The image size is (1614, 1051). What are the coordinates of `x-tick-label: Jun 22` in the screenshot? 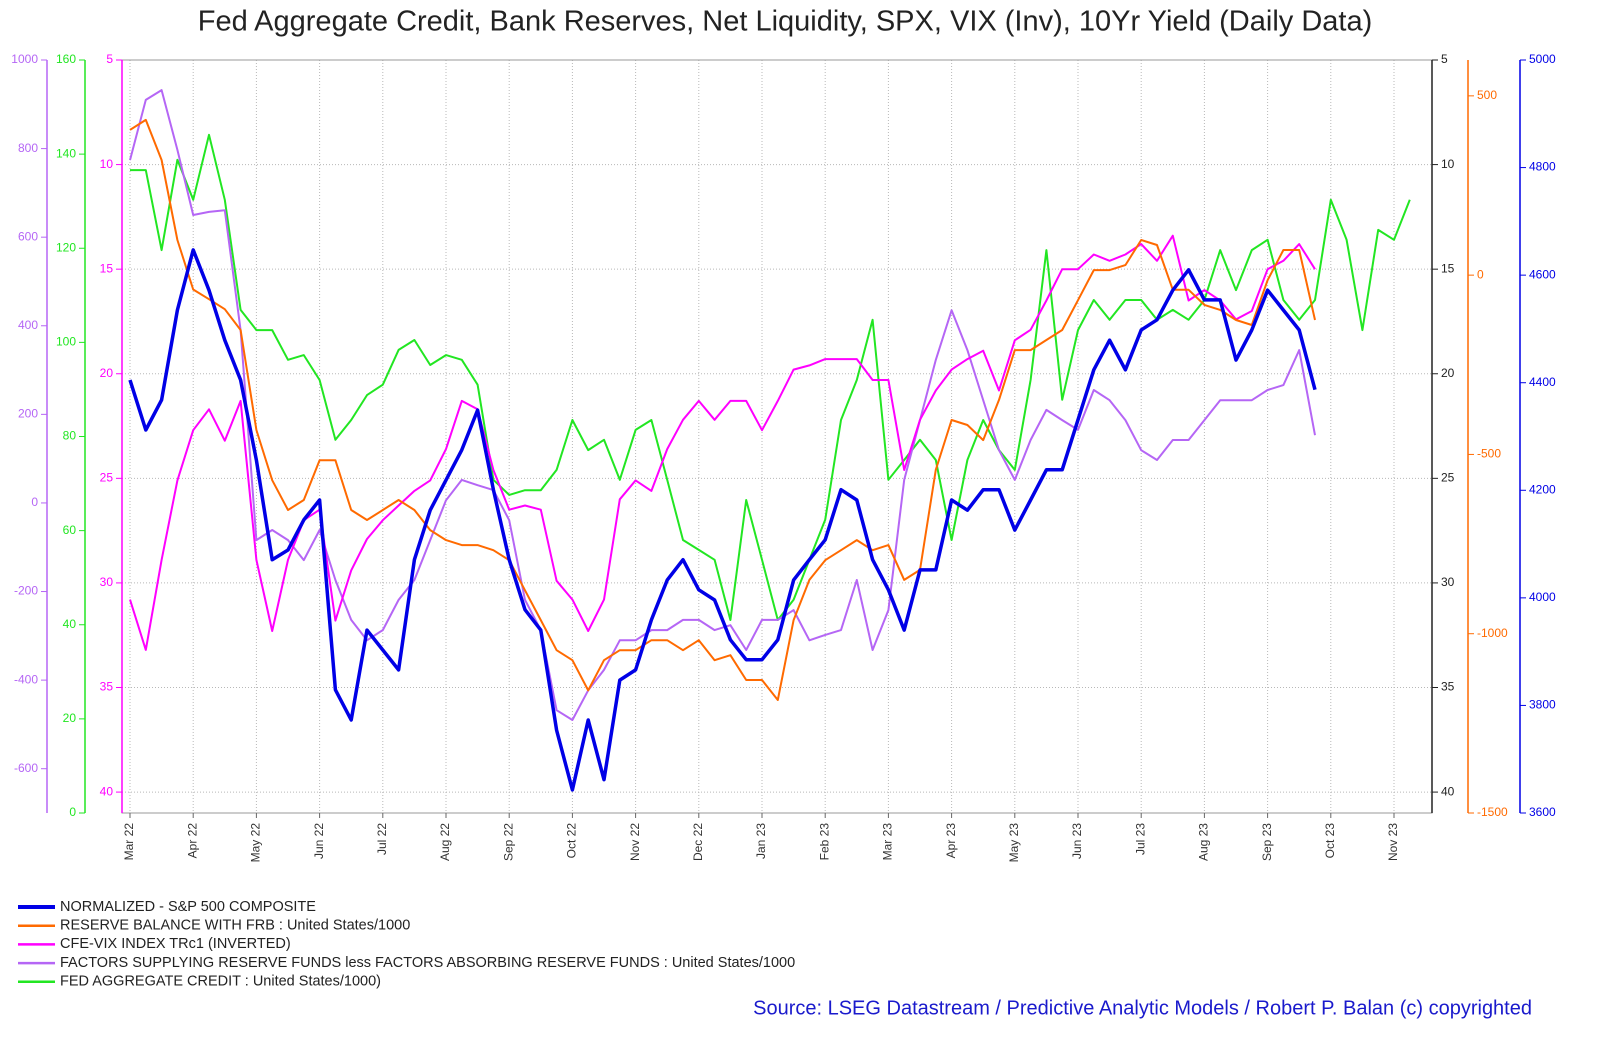 It's located at (319, 841).